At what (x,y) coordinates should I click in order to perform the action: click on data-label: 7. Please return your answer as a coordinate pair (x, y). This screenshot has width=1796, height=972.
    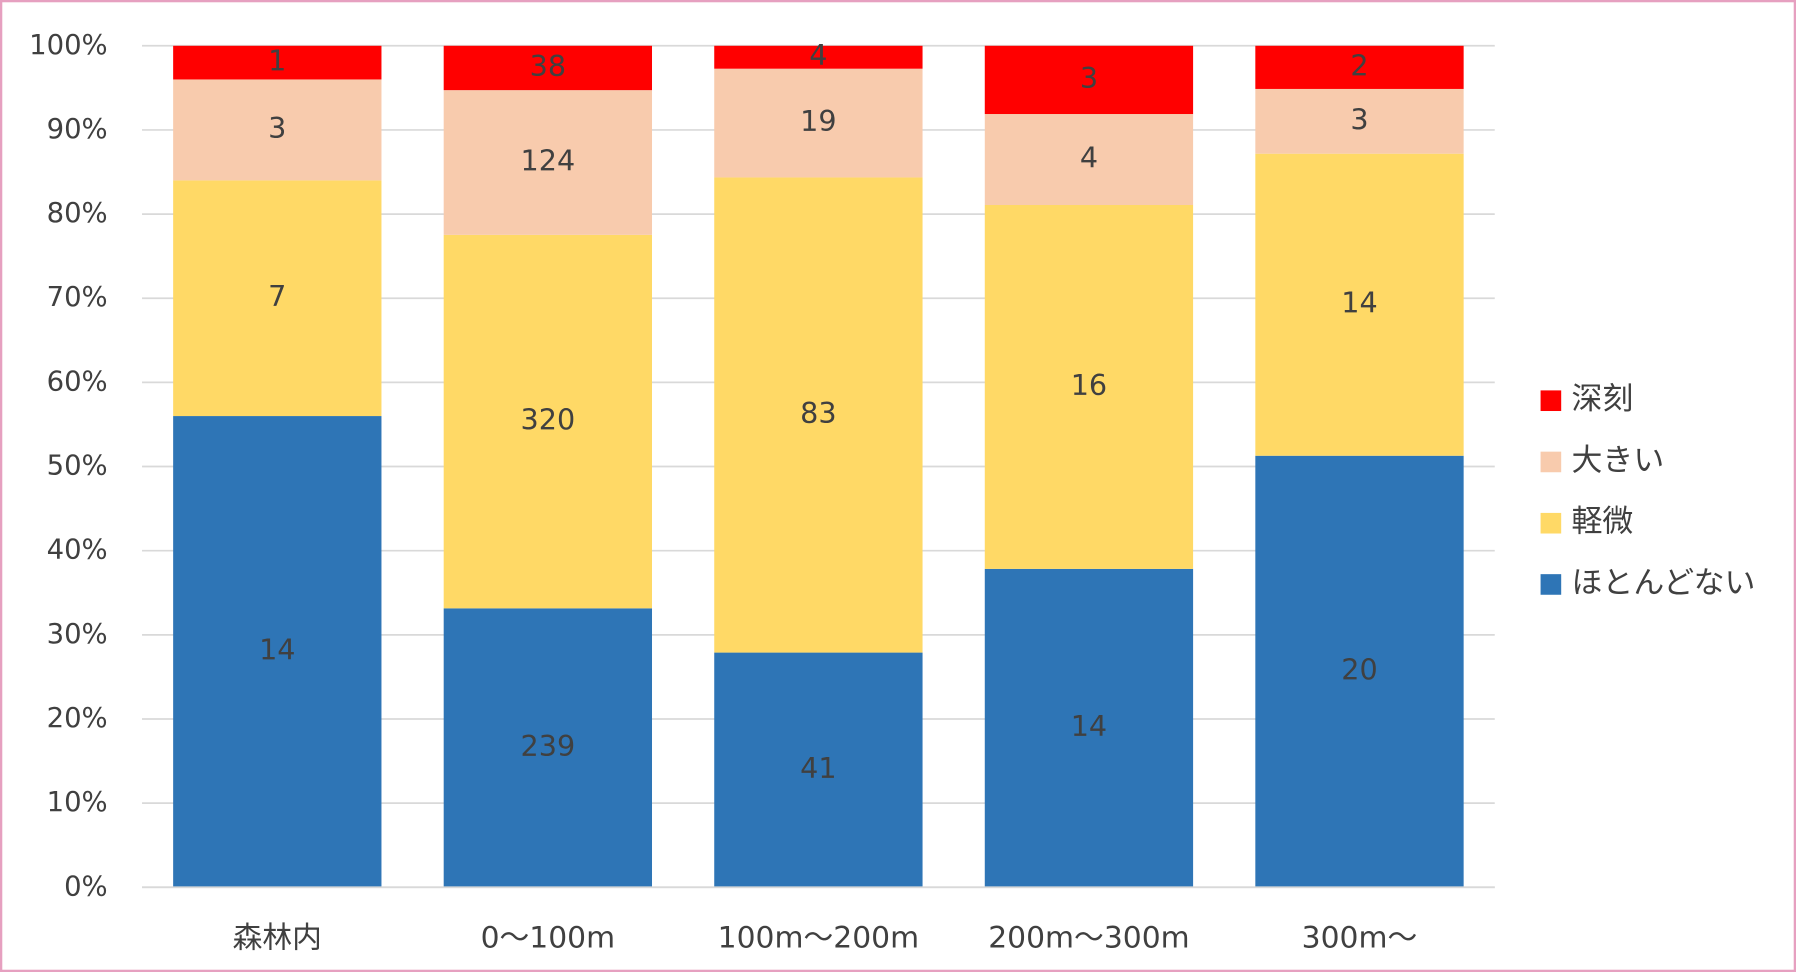
    Looking at the image, I should click on (277, 296).